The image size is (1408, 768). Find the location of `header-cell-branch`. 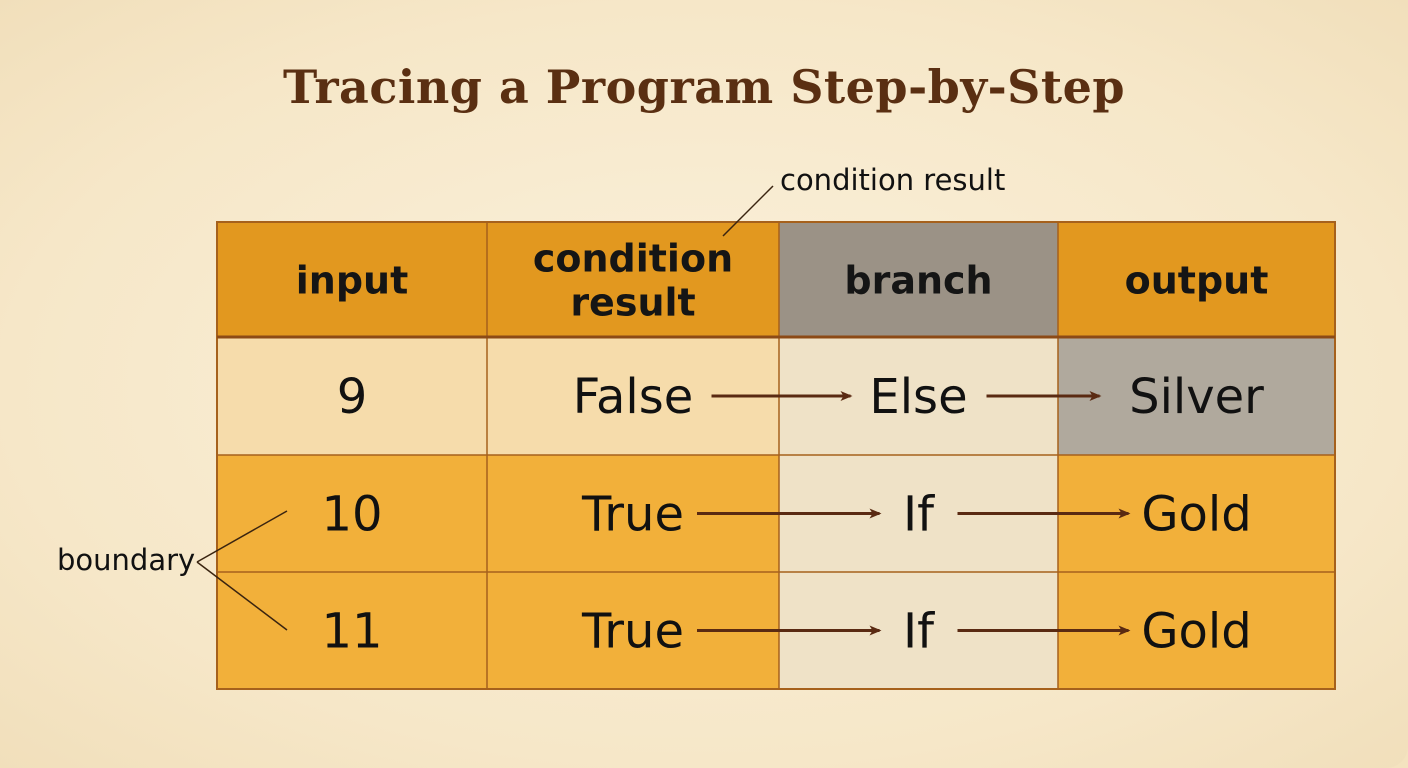

header-cell-branch is located at coordinates (918, 279).